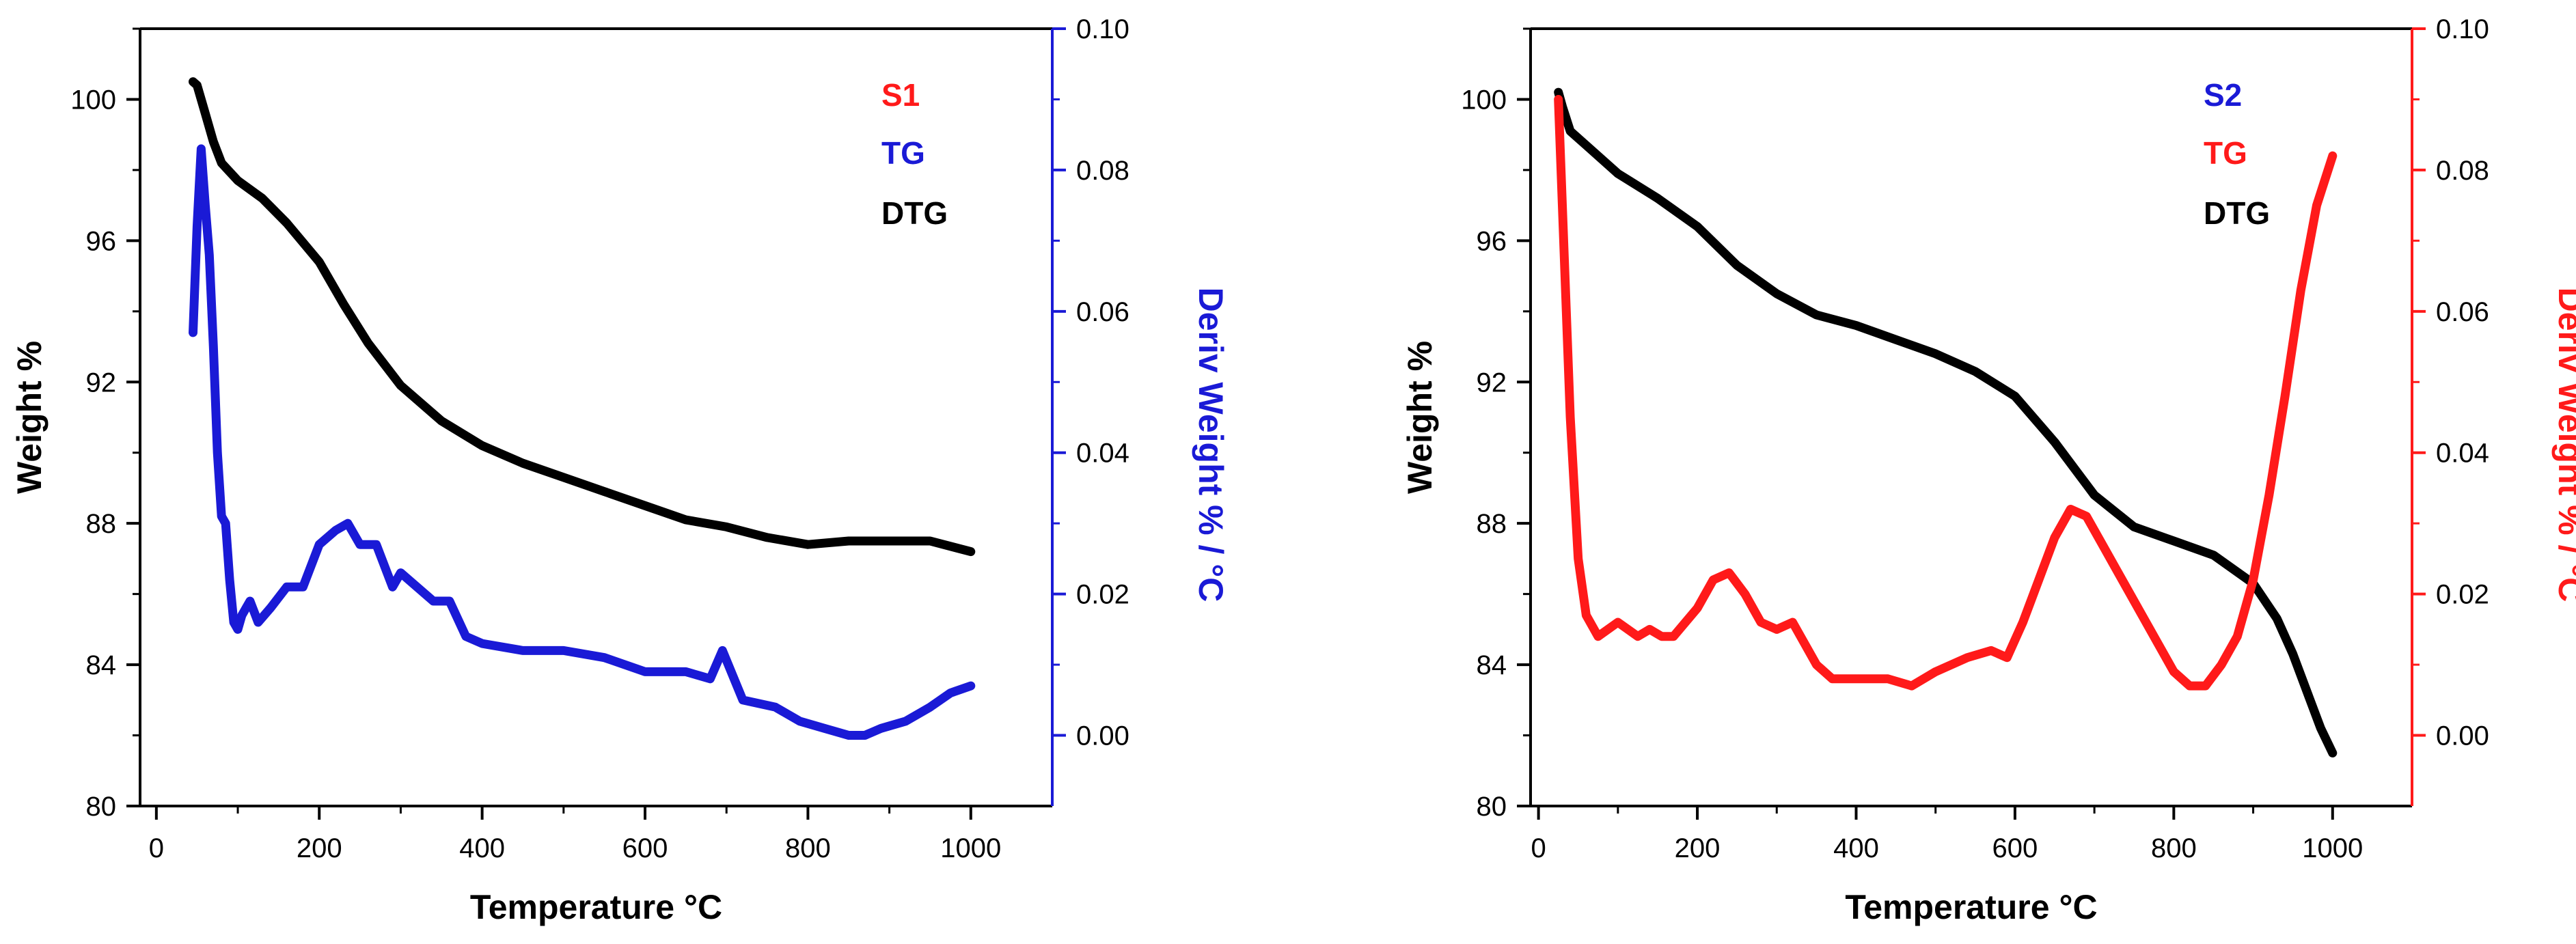 This screenshot has height=944, width=2576. Describe the element at coordinates (2462, 29) in the screenshot. I see `y-right-tick-label: 0.10` at that location.